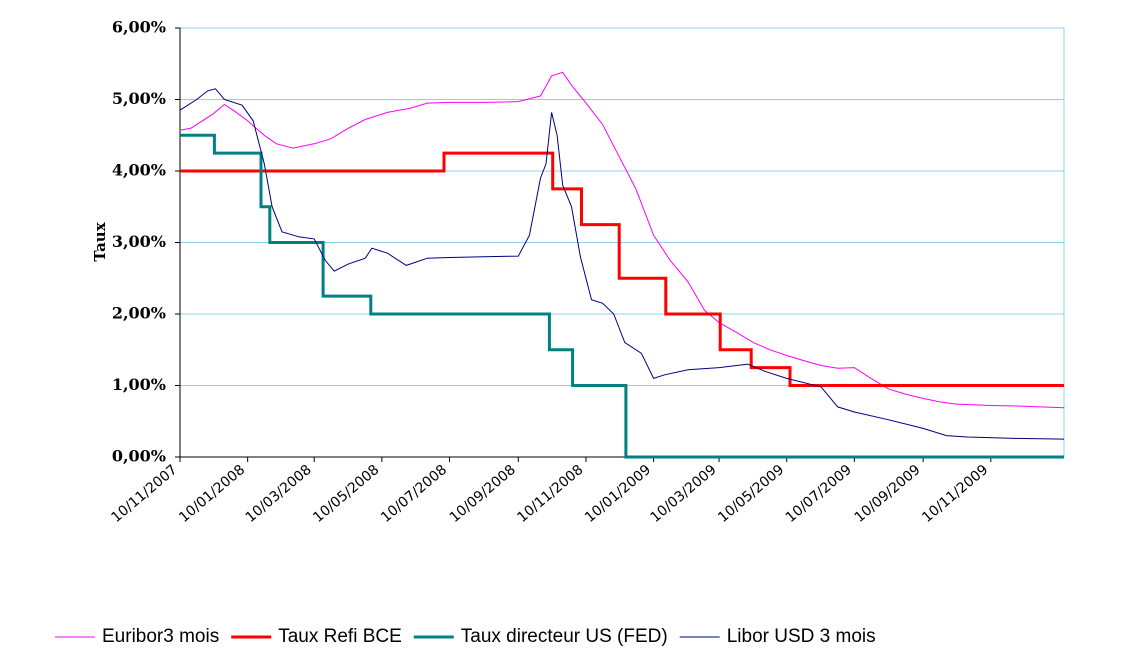 The image size is (1139, 652). What do you see at coordinates (212, 494) in the screenshot?
I see `x-tick-label: 10/01/2008` at bounding box center [212, 494].